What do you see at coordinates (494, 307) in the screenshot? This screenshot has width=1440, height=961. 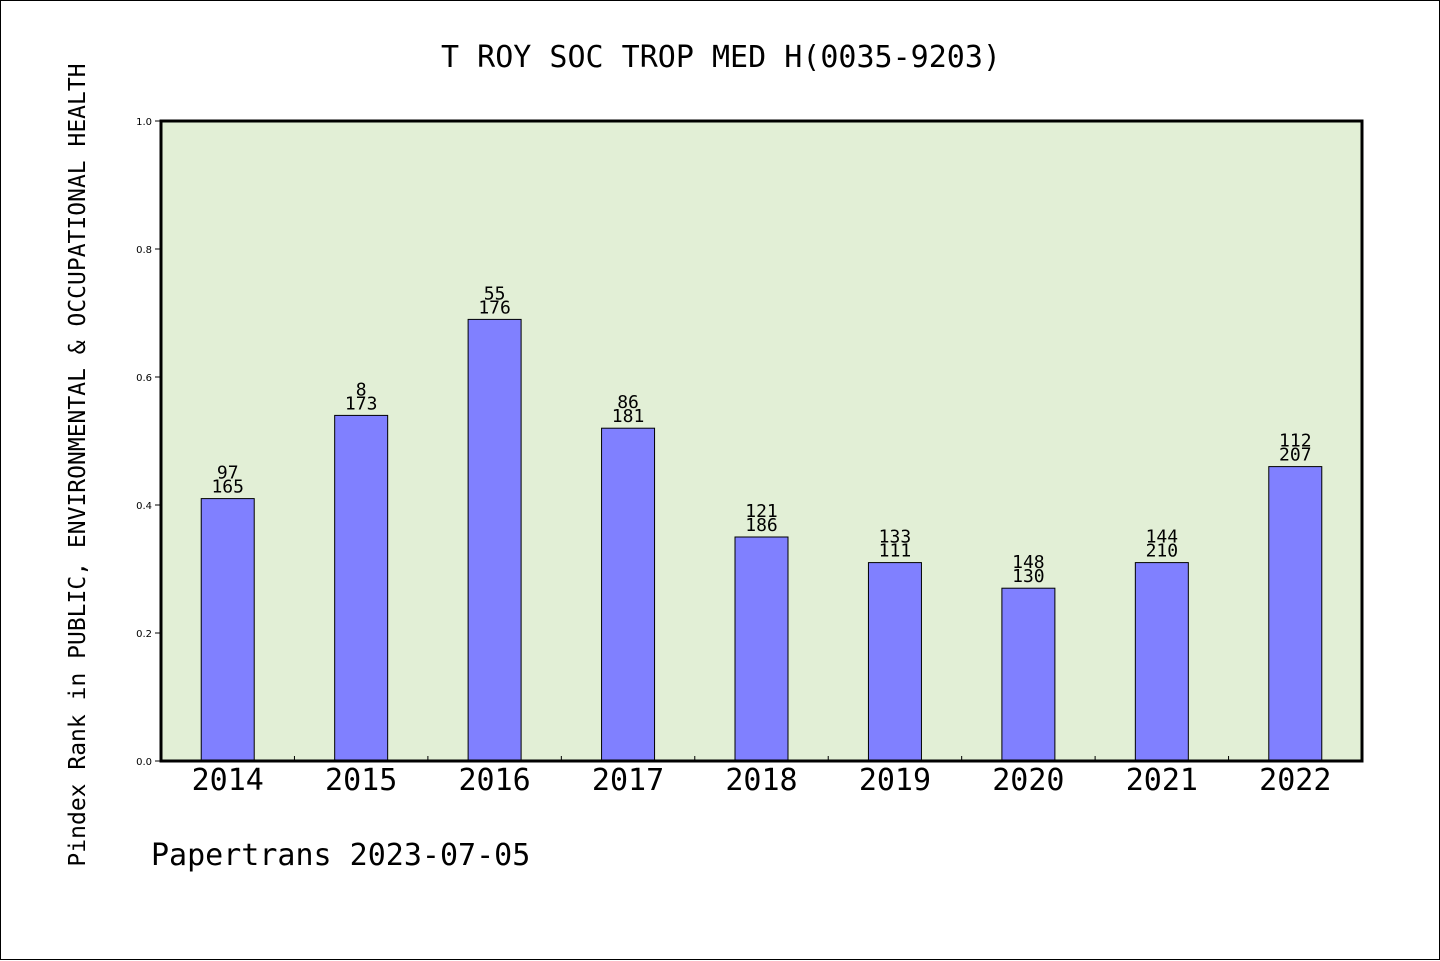 I see `data-label-bottom: 176` at bounding box center [494, 307].